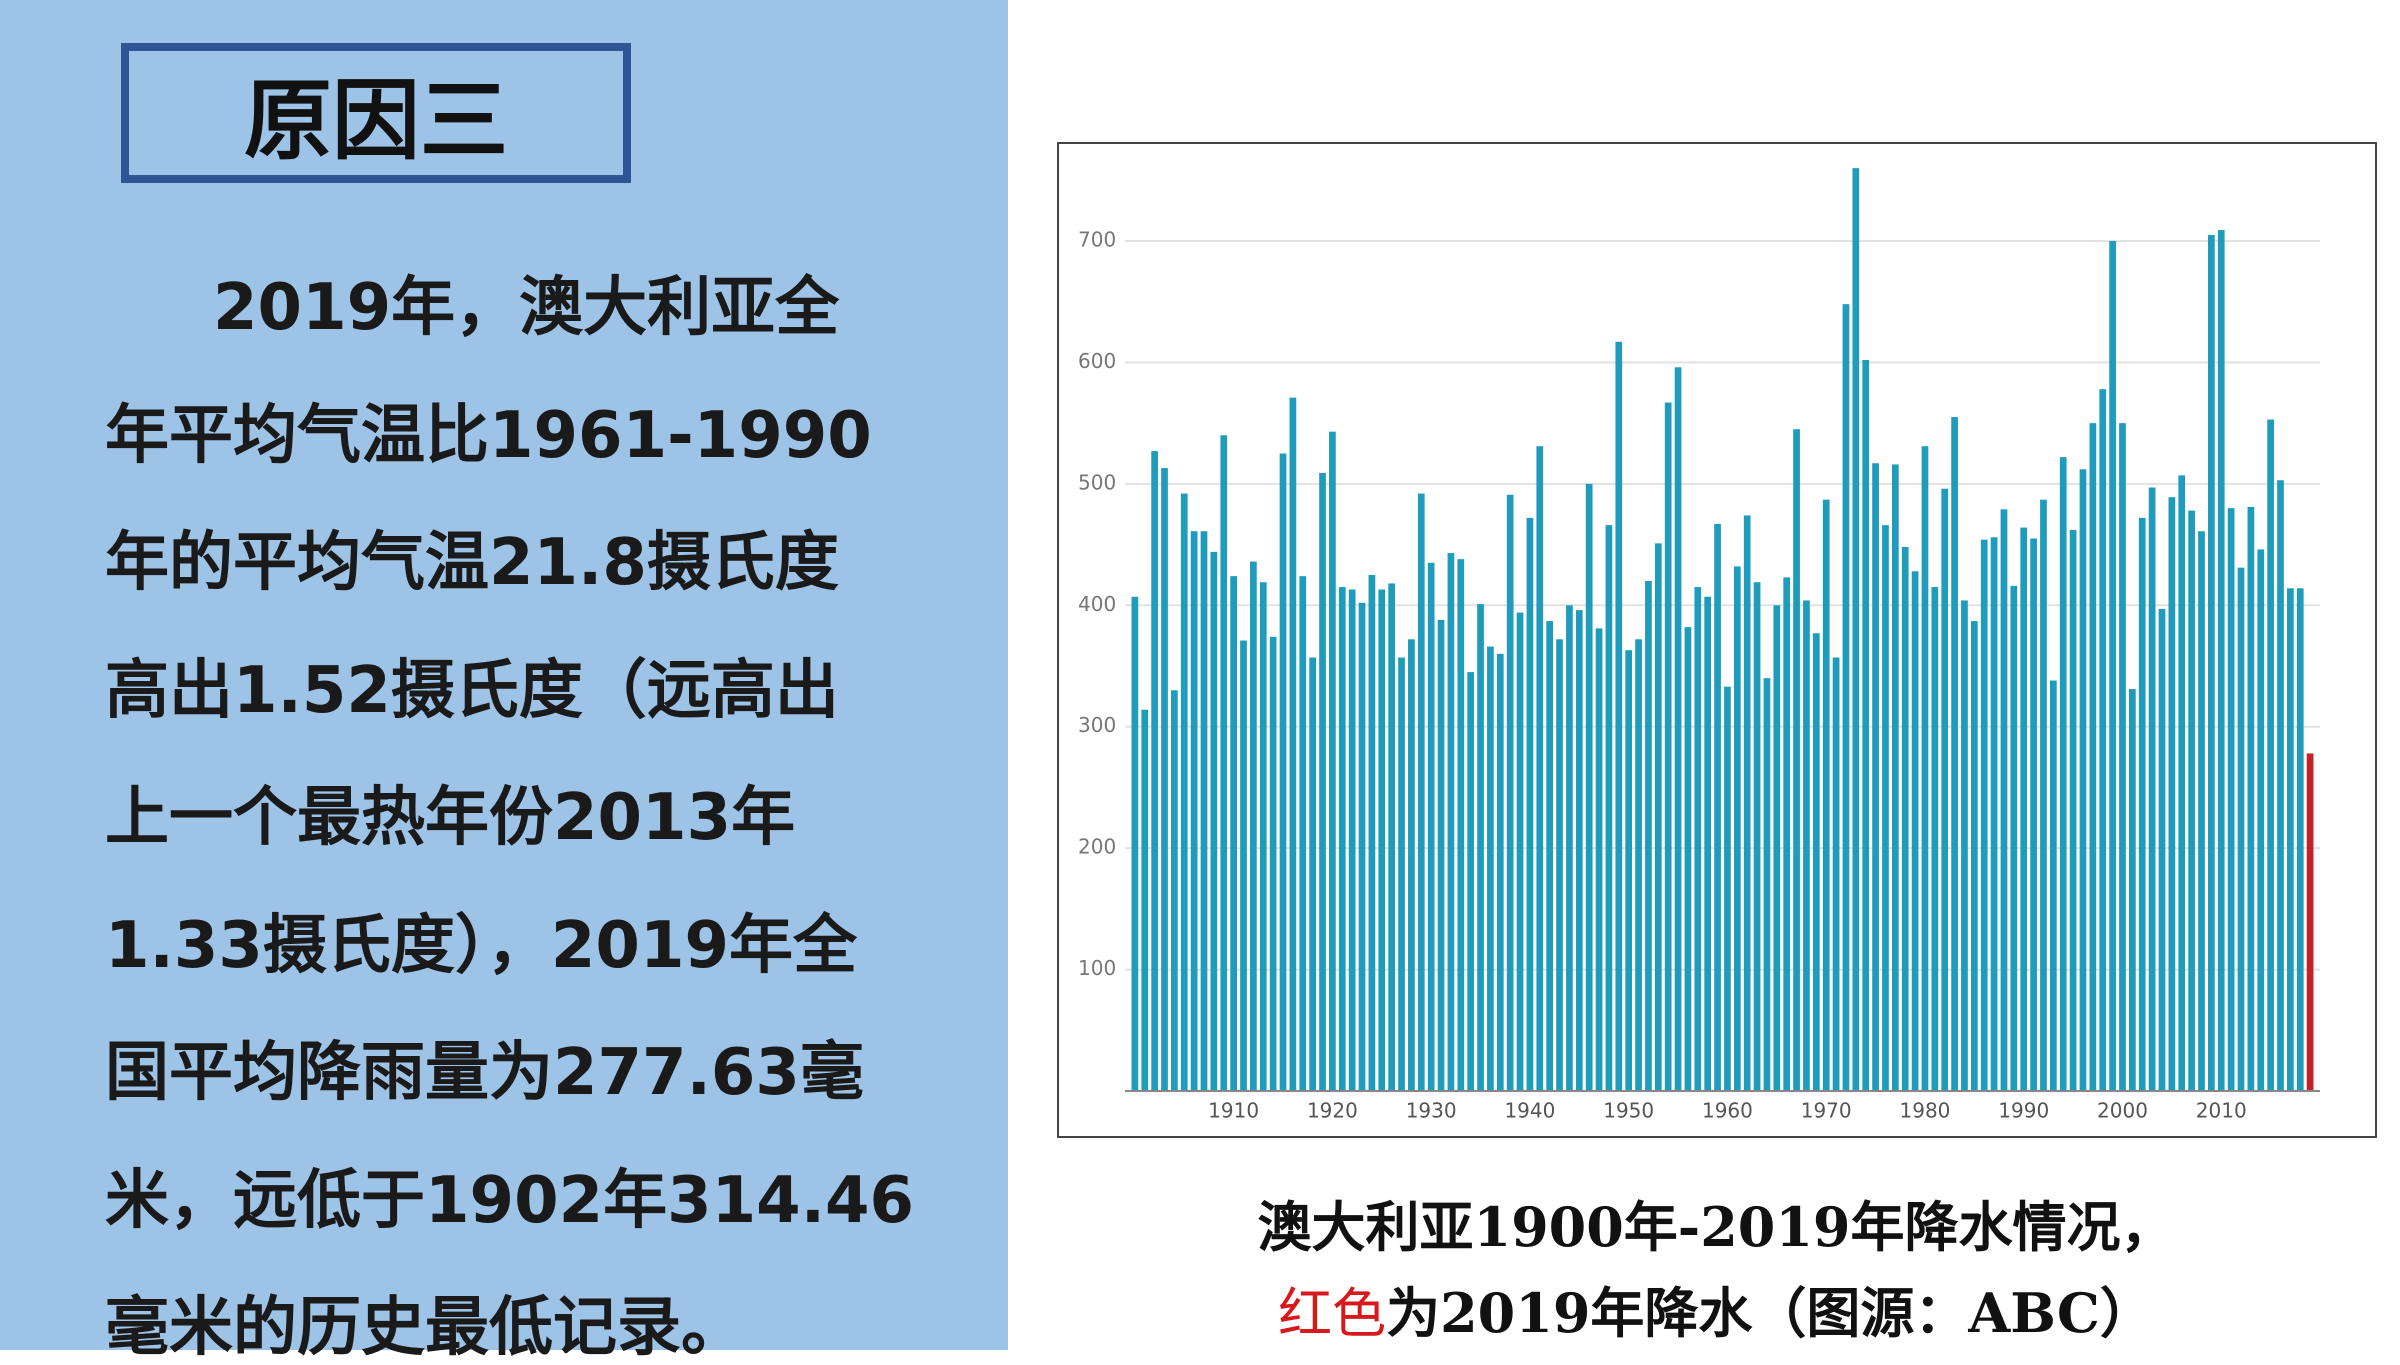  What do you see at coordinates (488, 436) in the screenshot?
I see `text-line: 年平均气温比1961-1990` at bounding box center [488, 436].